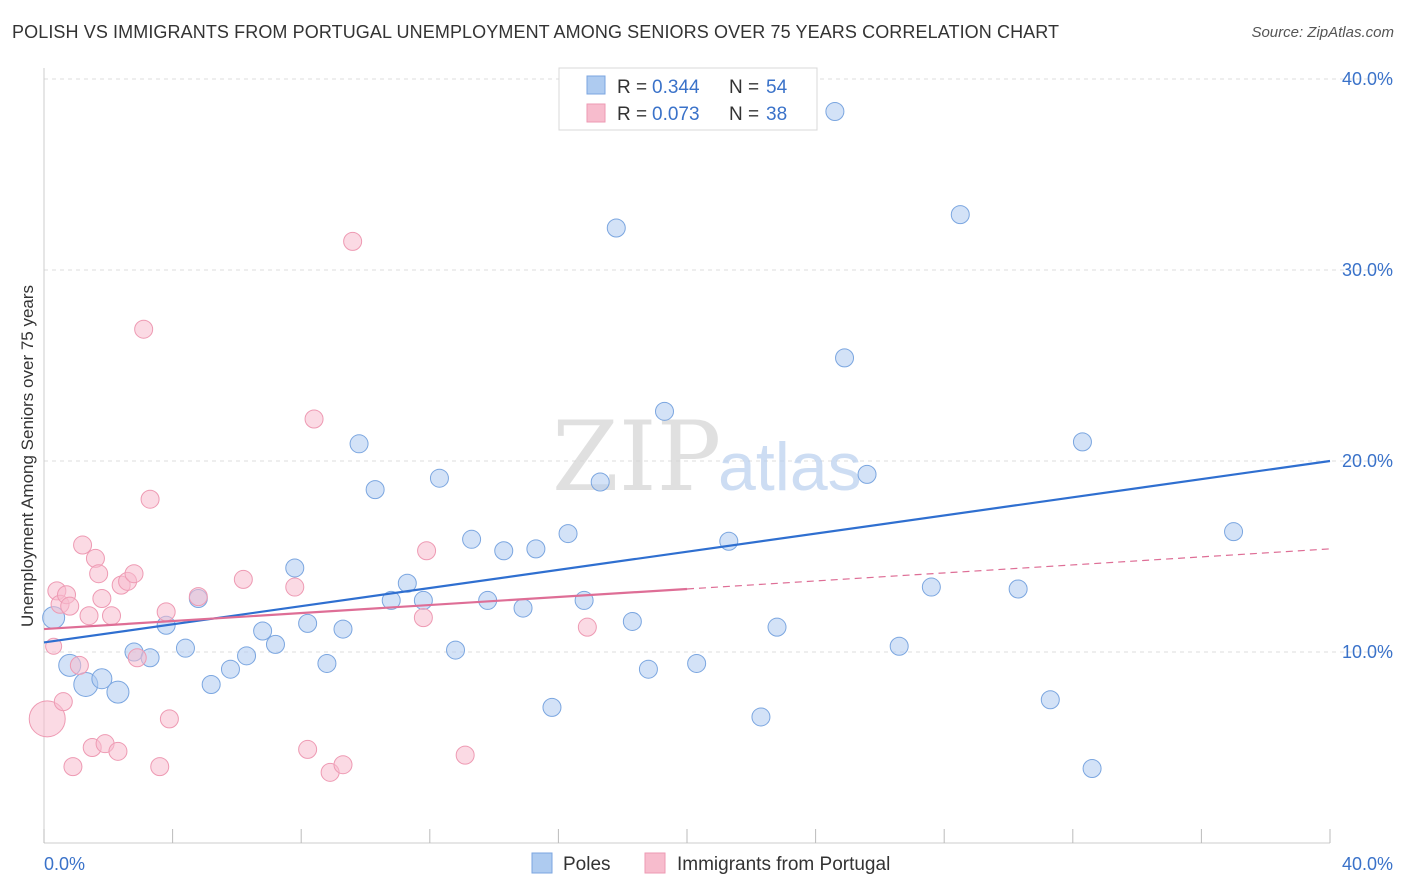 The image size is (1406, 892). Describe the element at coordinates (1367, 864) in the screenshot. I see `x-tick-label: 40.0%` at that location.